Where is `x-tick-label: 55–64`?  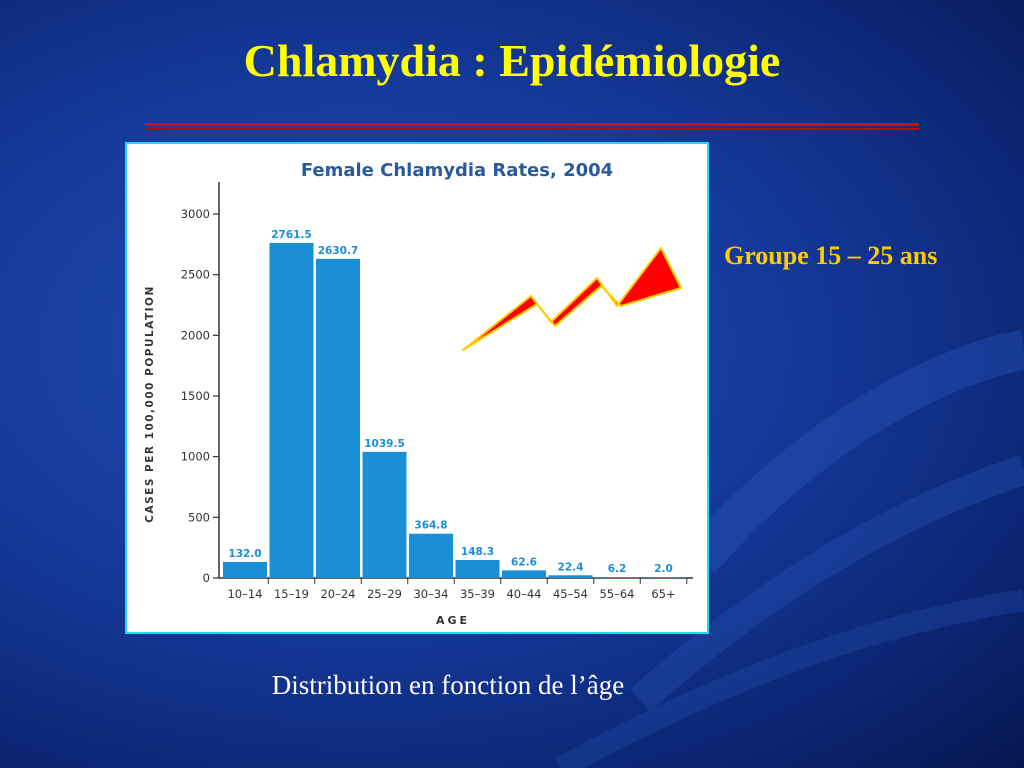
x-tick-label: 55–64 is located at coordinates (616, 594).